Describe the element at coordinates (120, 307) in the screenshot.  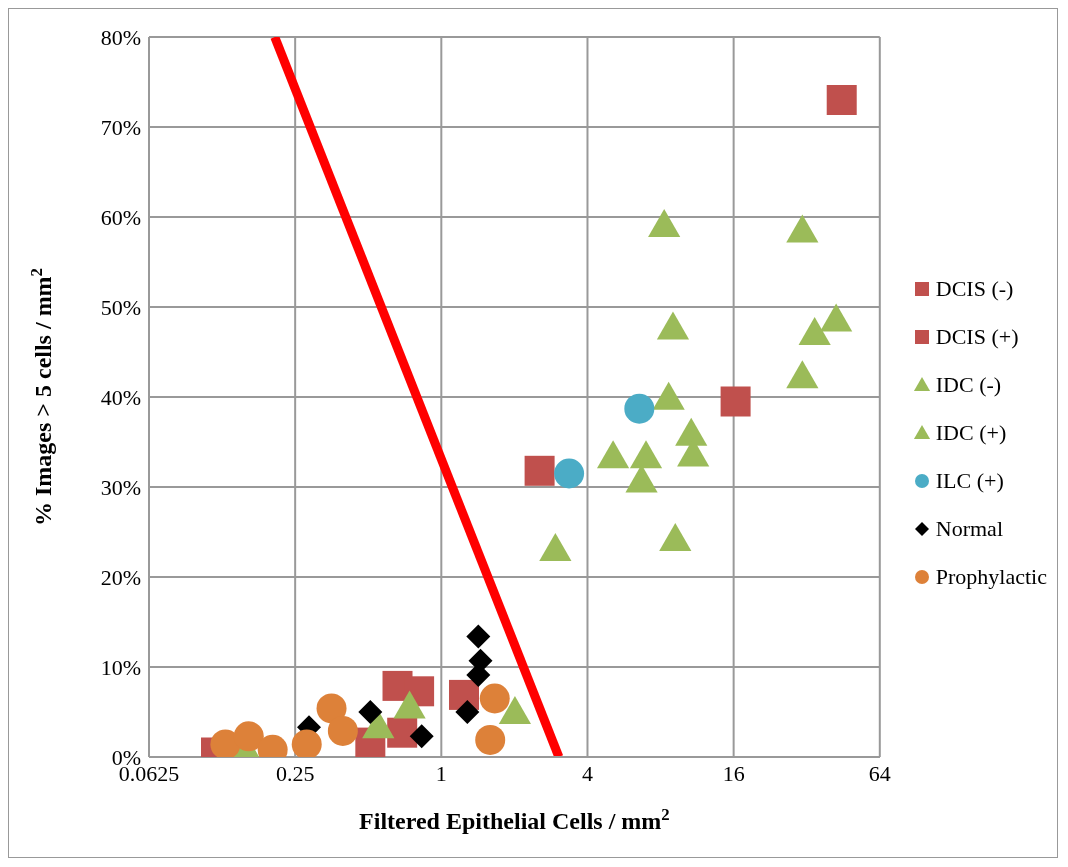
I see `y-tick-label: 50%` at that location.